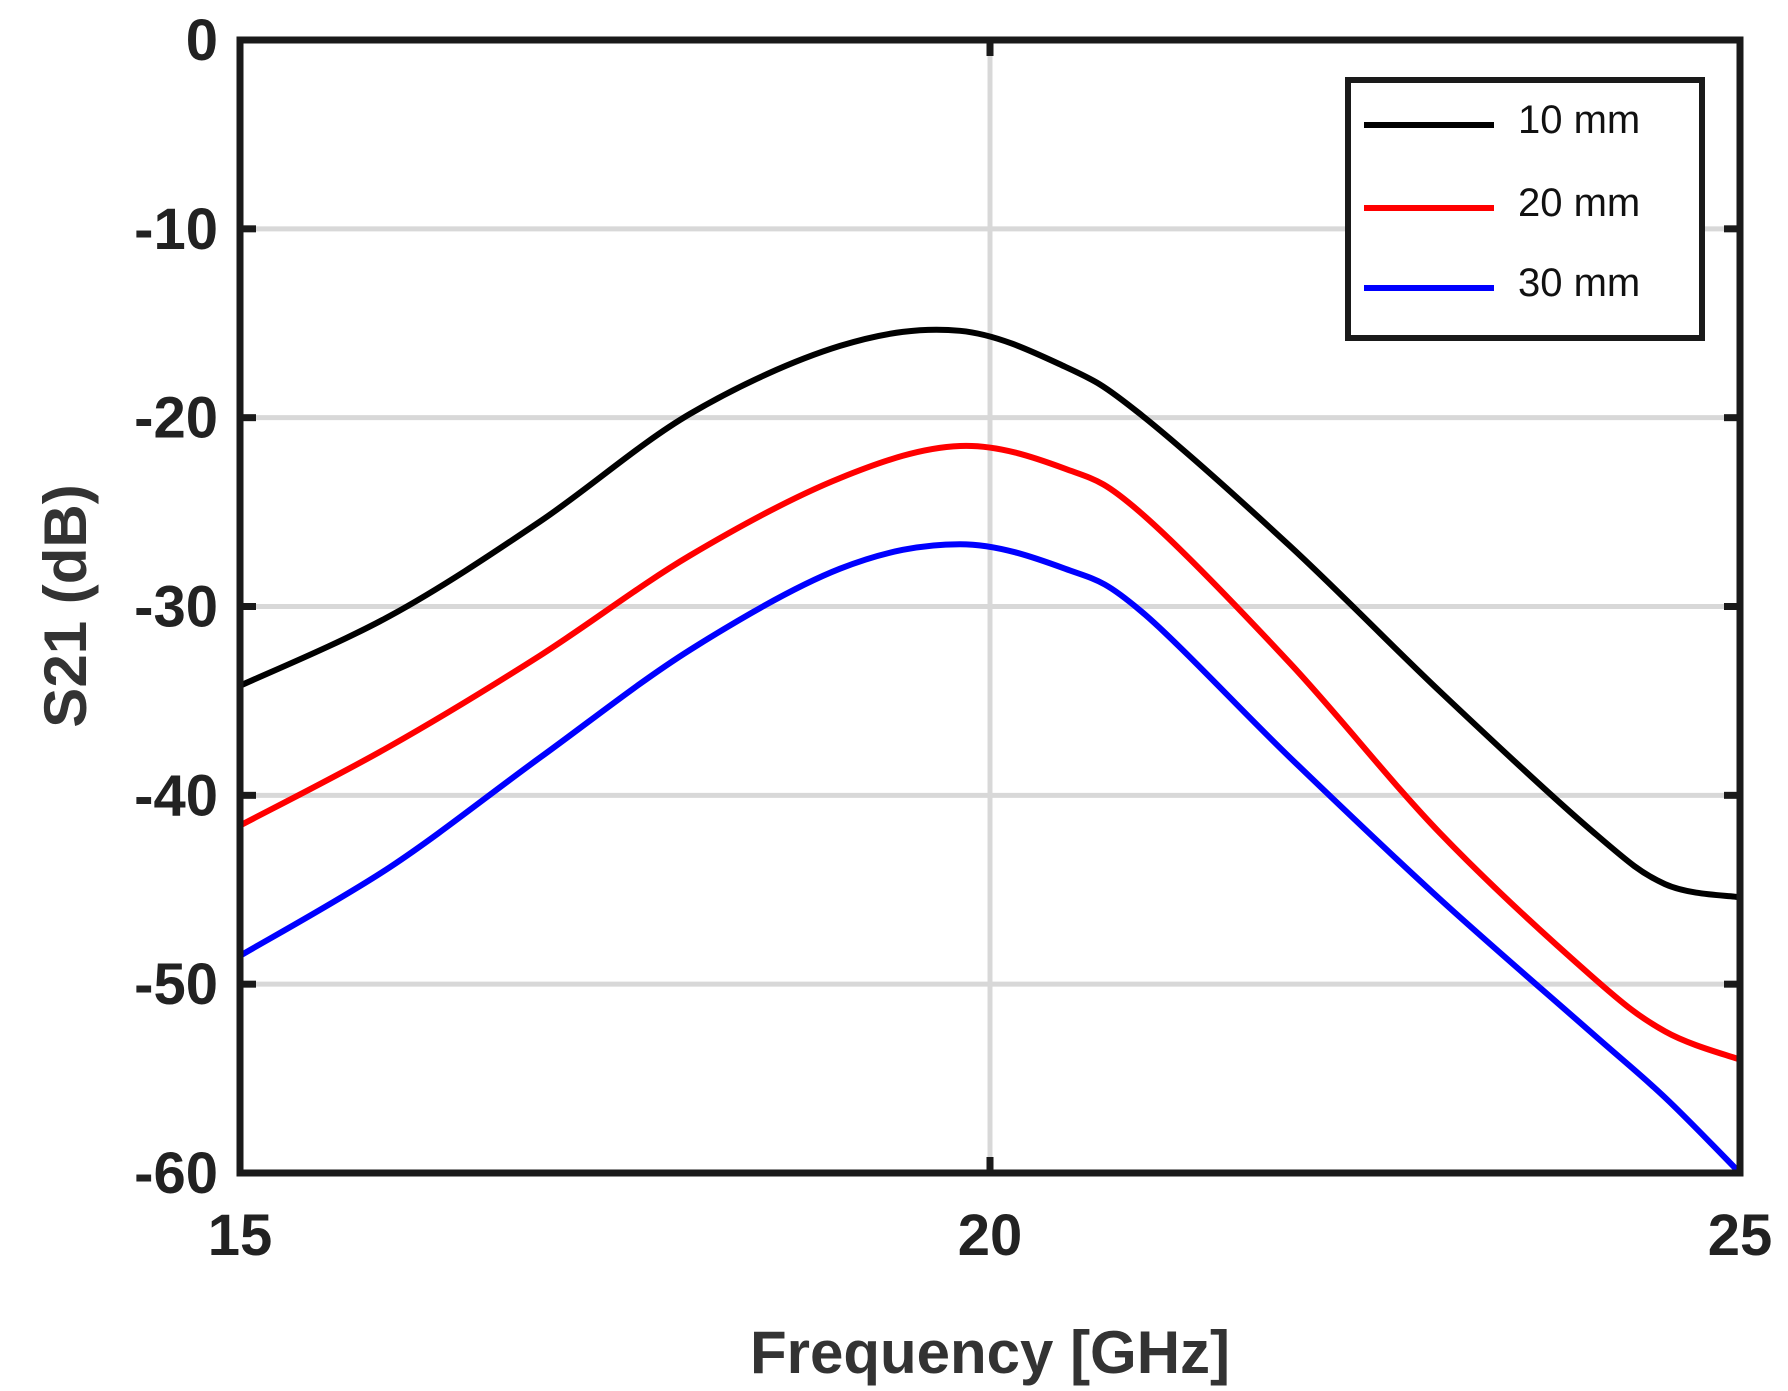 This screenshot has width=1788, height=1391. Describe the element at coordinates (1579, 203) in the screenshot. I see `legend-label-20mm: 20 mm` at that location.